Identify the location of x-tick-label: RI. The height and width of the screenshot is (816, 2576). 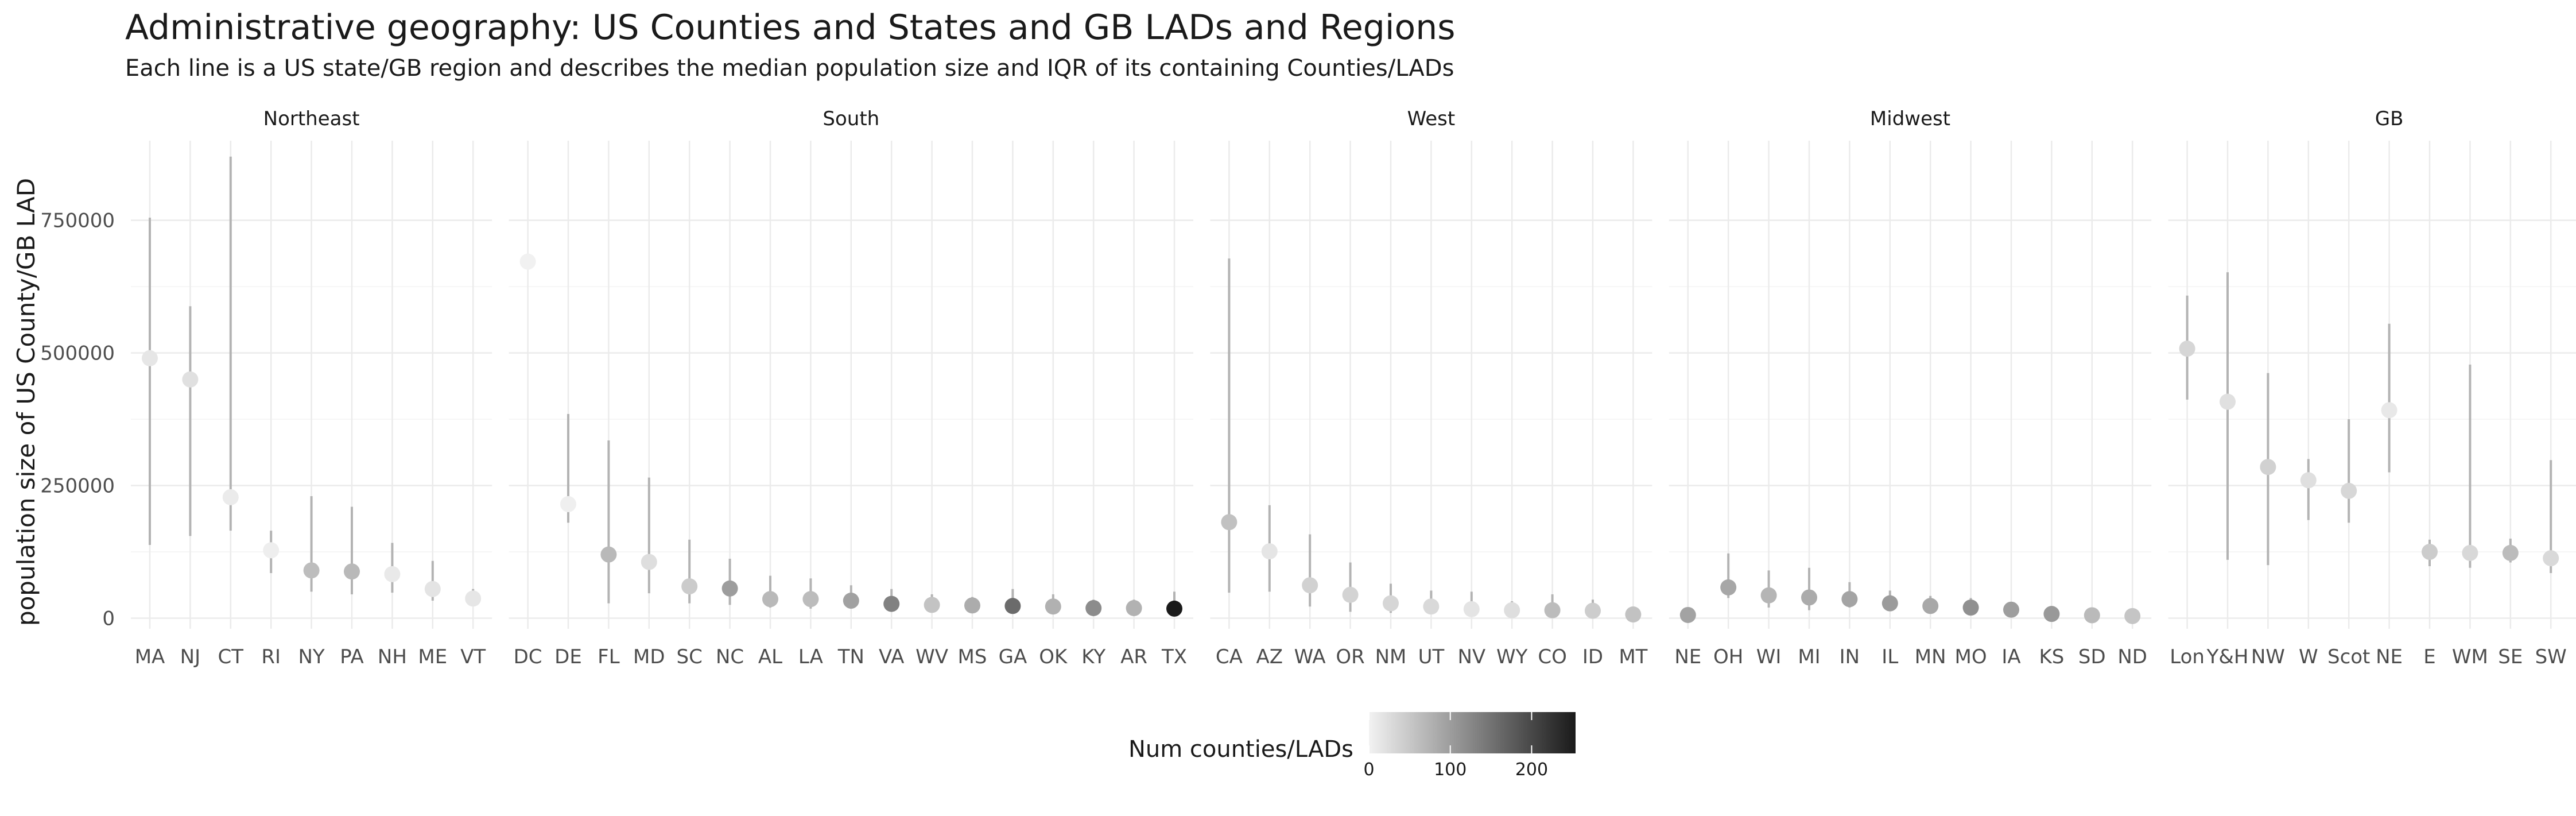
(271, 656).